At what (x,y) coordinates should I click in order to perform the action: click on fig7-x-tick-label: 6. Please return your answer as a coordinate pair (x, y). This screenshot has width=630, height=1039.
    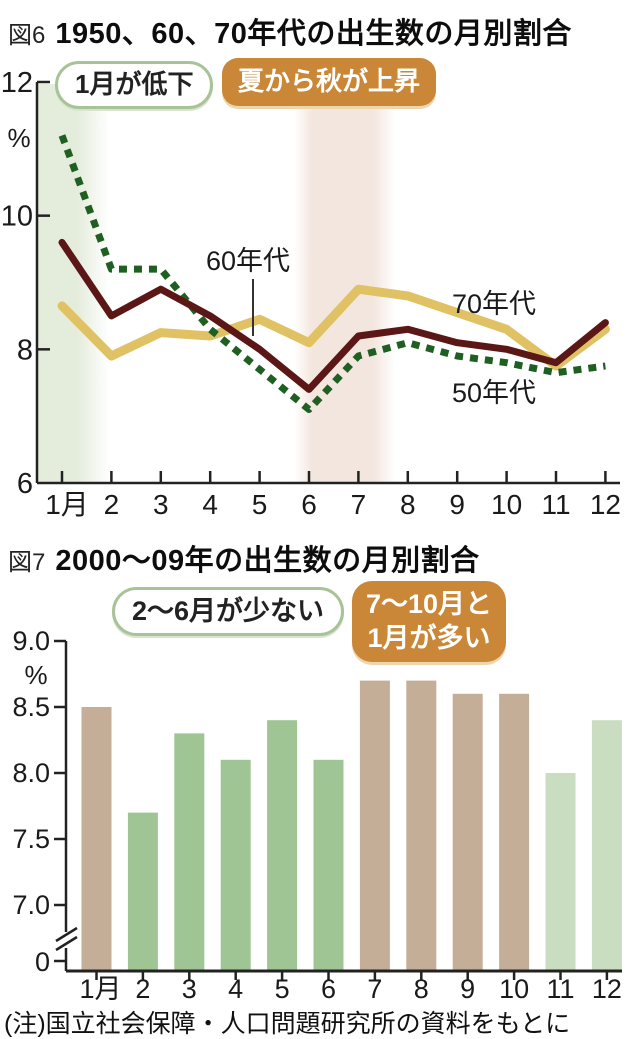
    Looking at the image, I should click on (328, 989).